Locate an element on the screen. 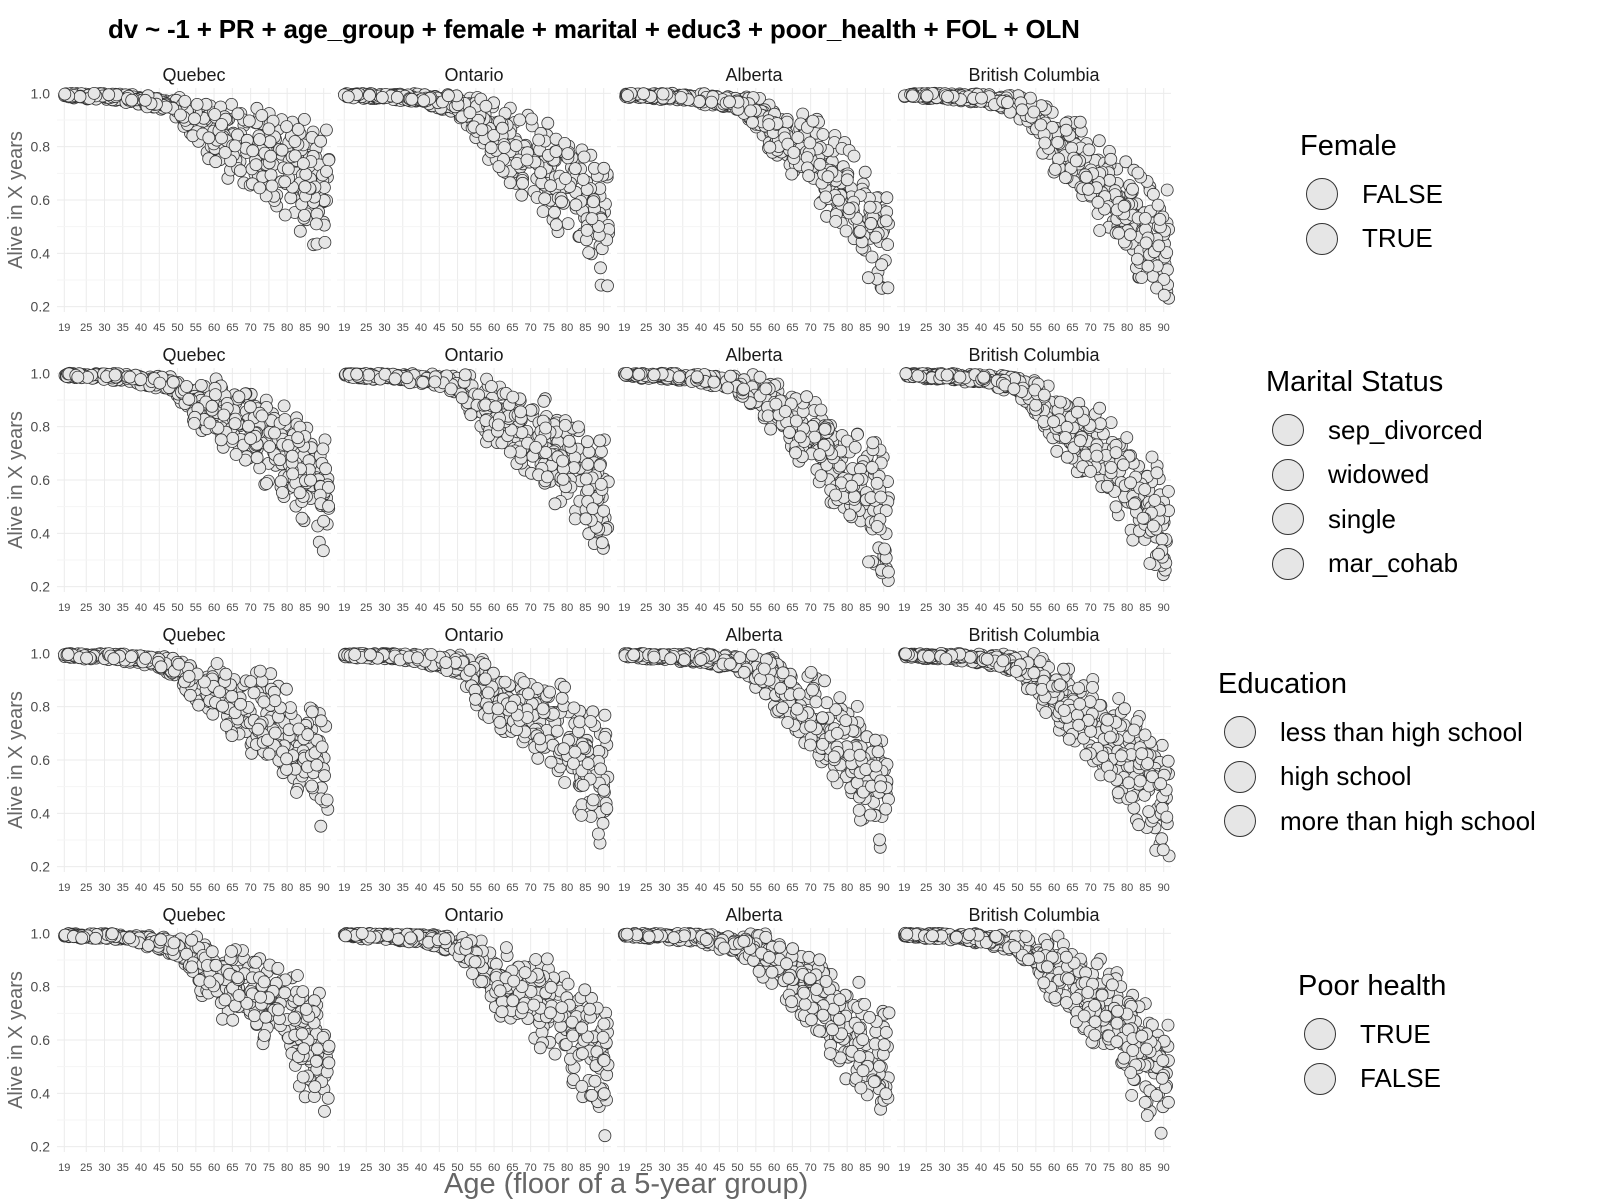 This screenshot has width=1600, height=1201. y-tick-label: 0.8 is located at coordinates (41, 147).